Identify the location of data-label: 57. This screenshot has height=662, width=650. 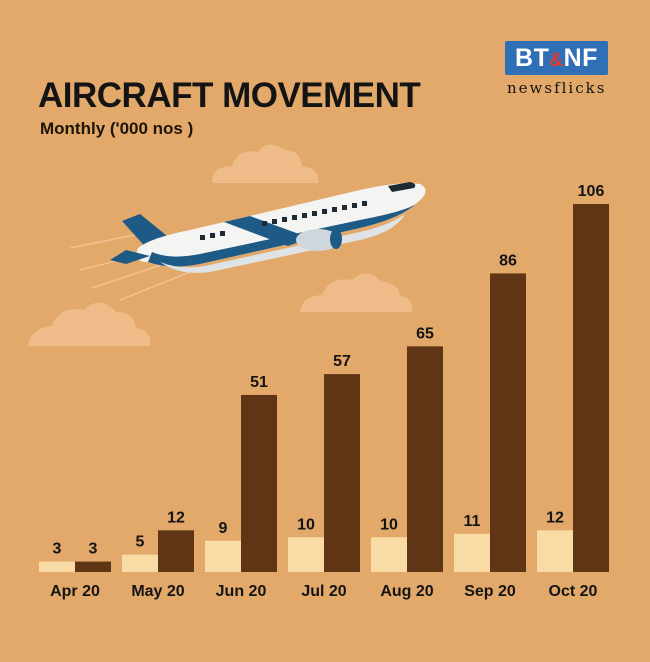
(342, 361).